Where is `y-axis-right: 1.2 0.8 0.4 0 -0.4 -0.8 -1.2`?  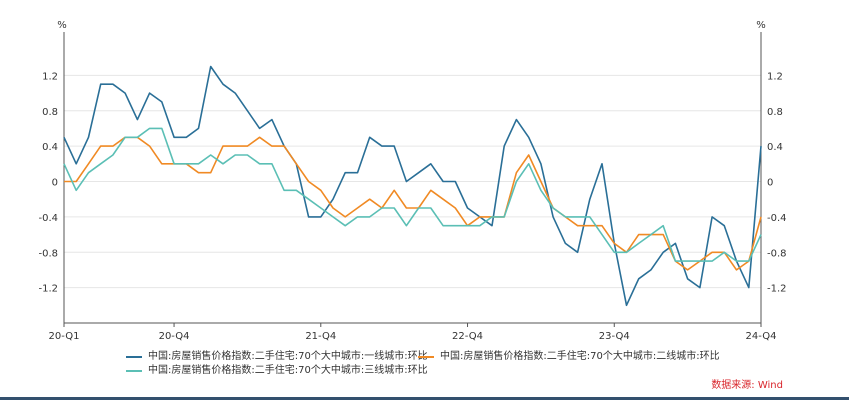 y-axis-right: 1.2 0.8 0.4 0 -0.4 -0.8 -1.2 is located at coordinates (773, 177).